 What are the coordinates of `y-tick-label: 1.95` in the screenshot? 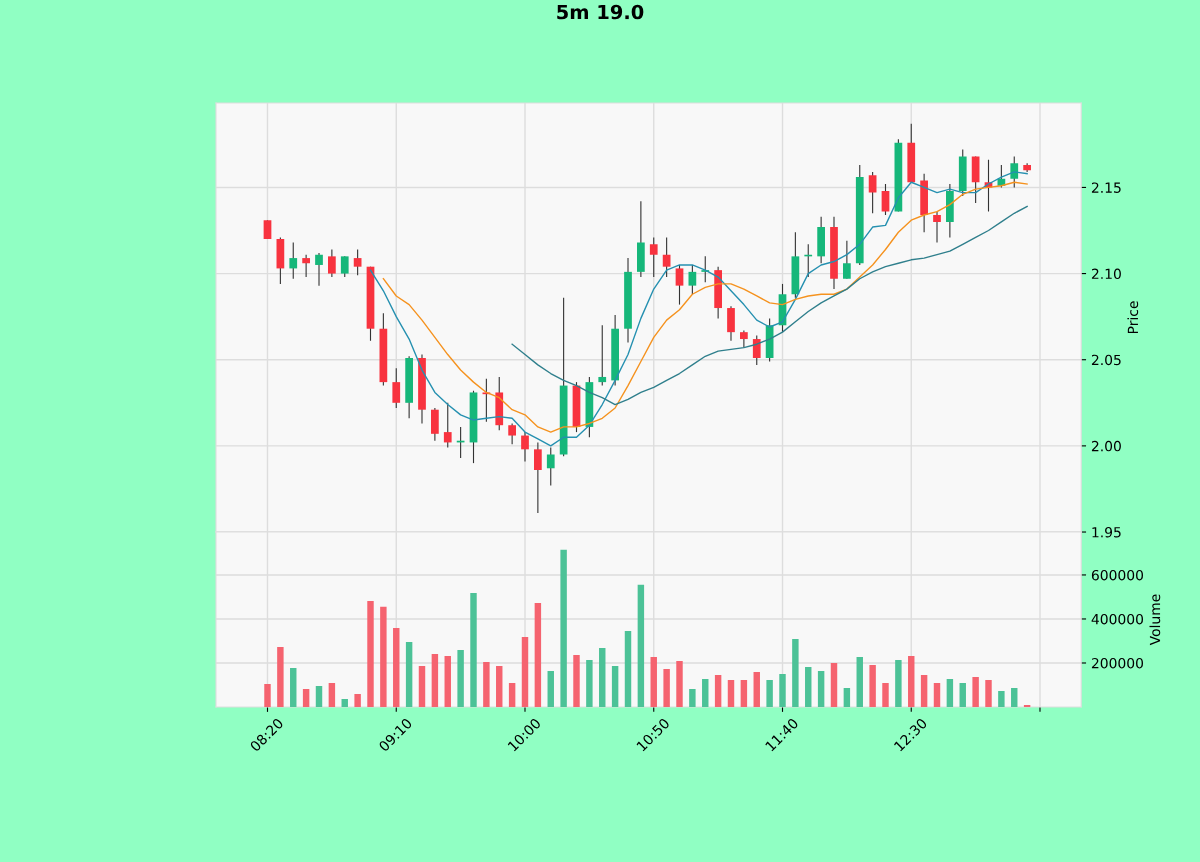 It's located at (1106, 532).